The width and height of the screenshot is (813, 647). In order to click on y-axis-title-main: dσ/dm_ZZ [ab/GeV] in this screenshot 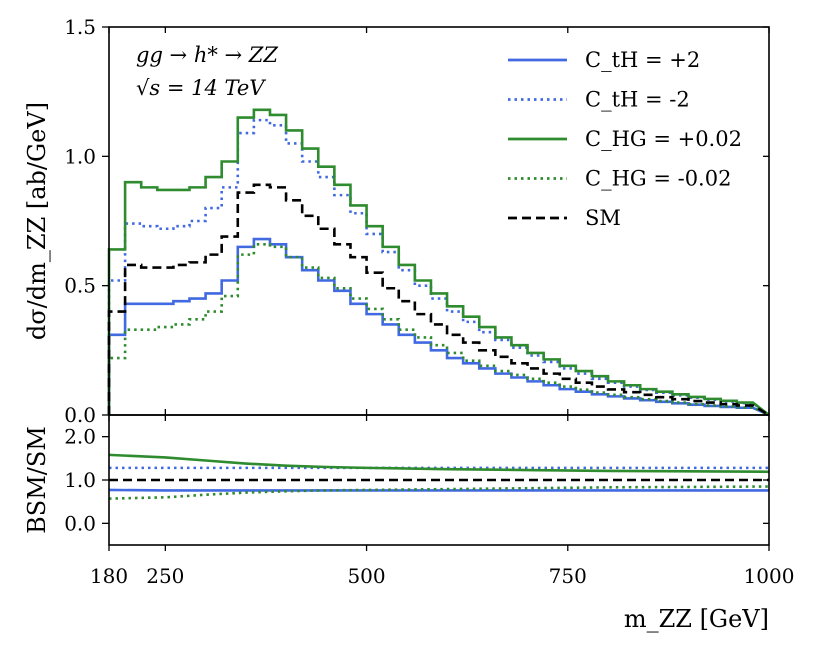, I will do `click(37, 221)`.